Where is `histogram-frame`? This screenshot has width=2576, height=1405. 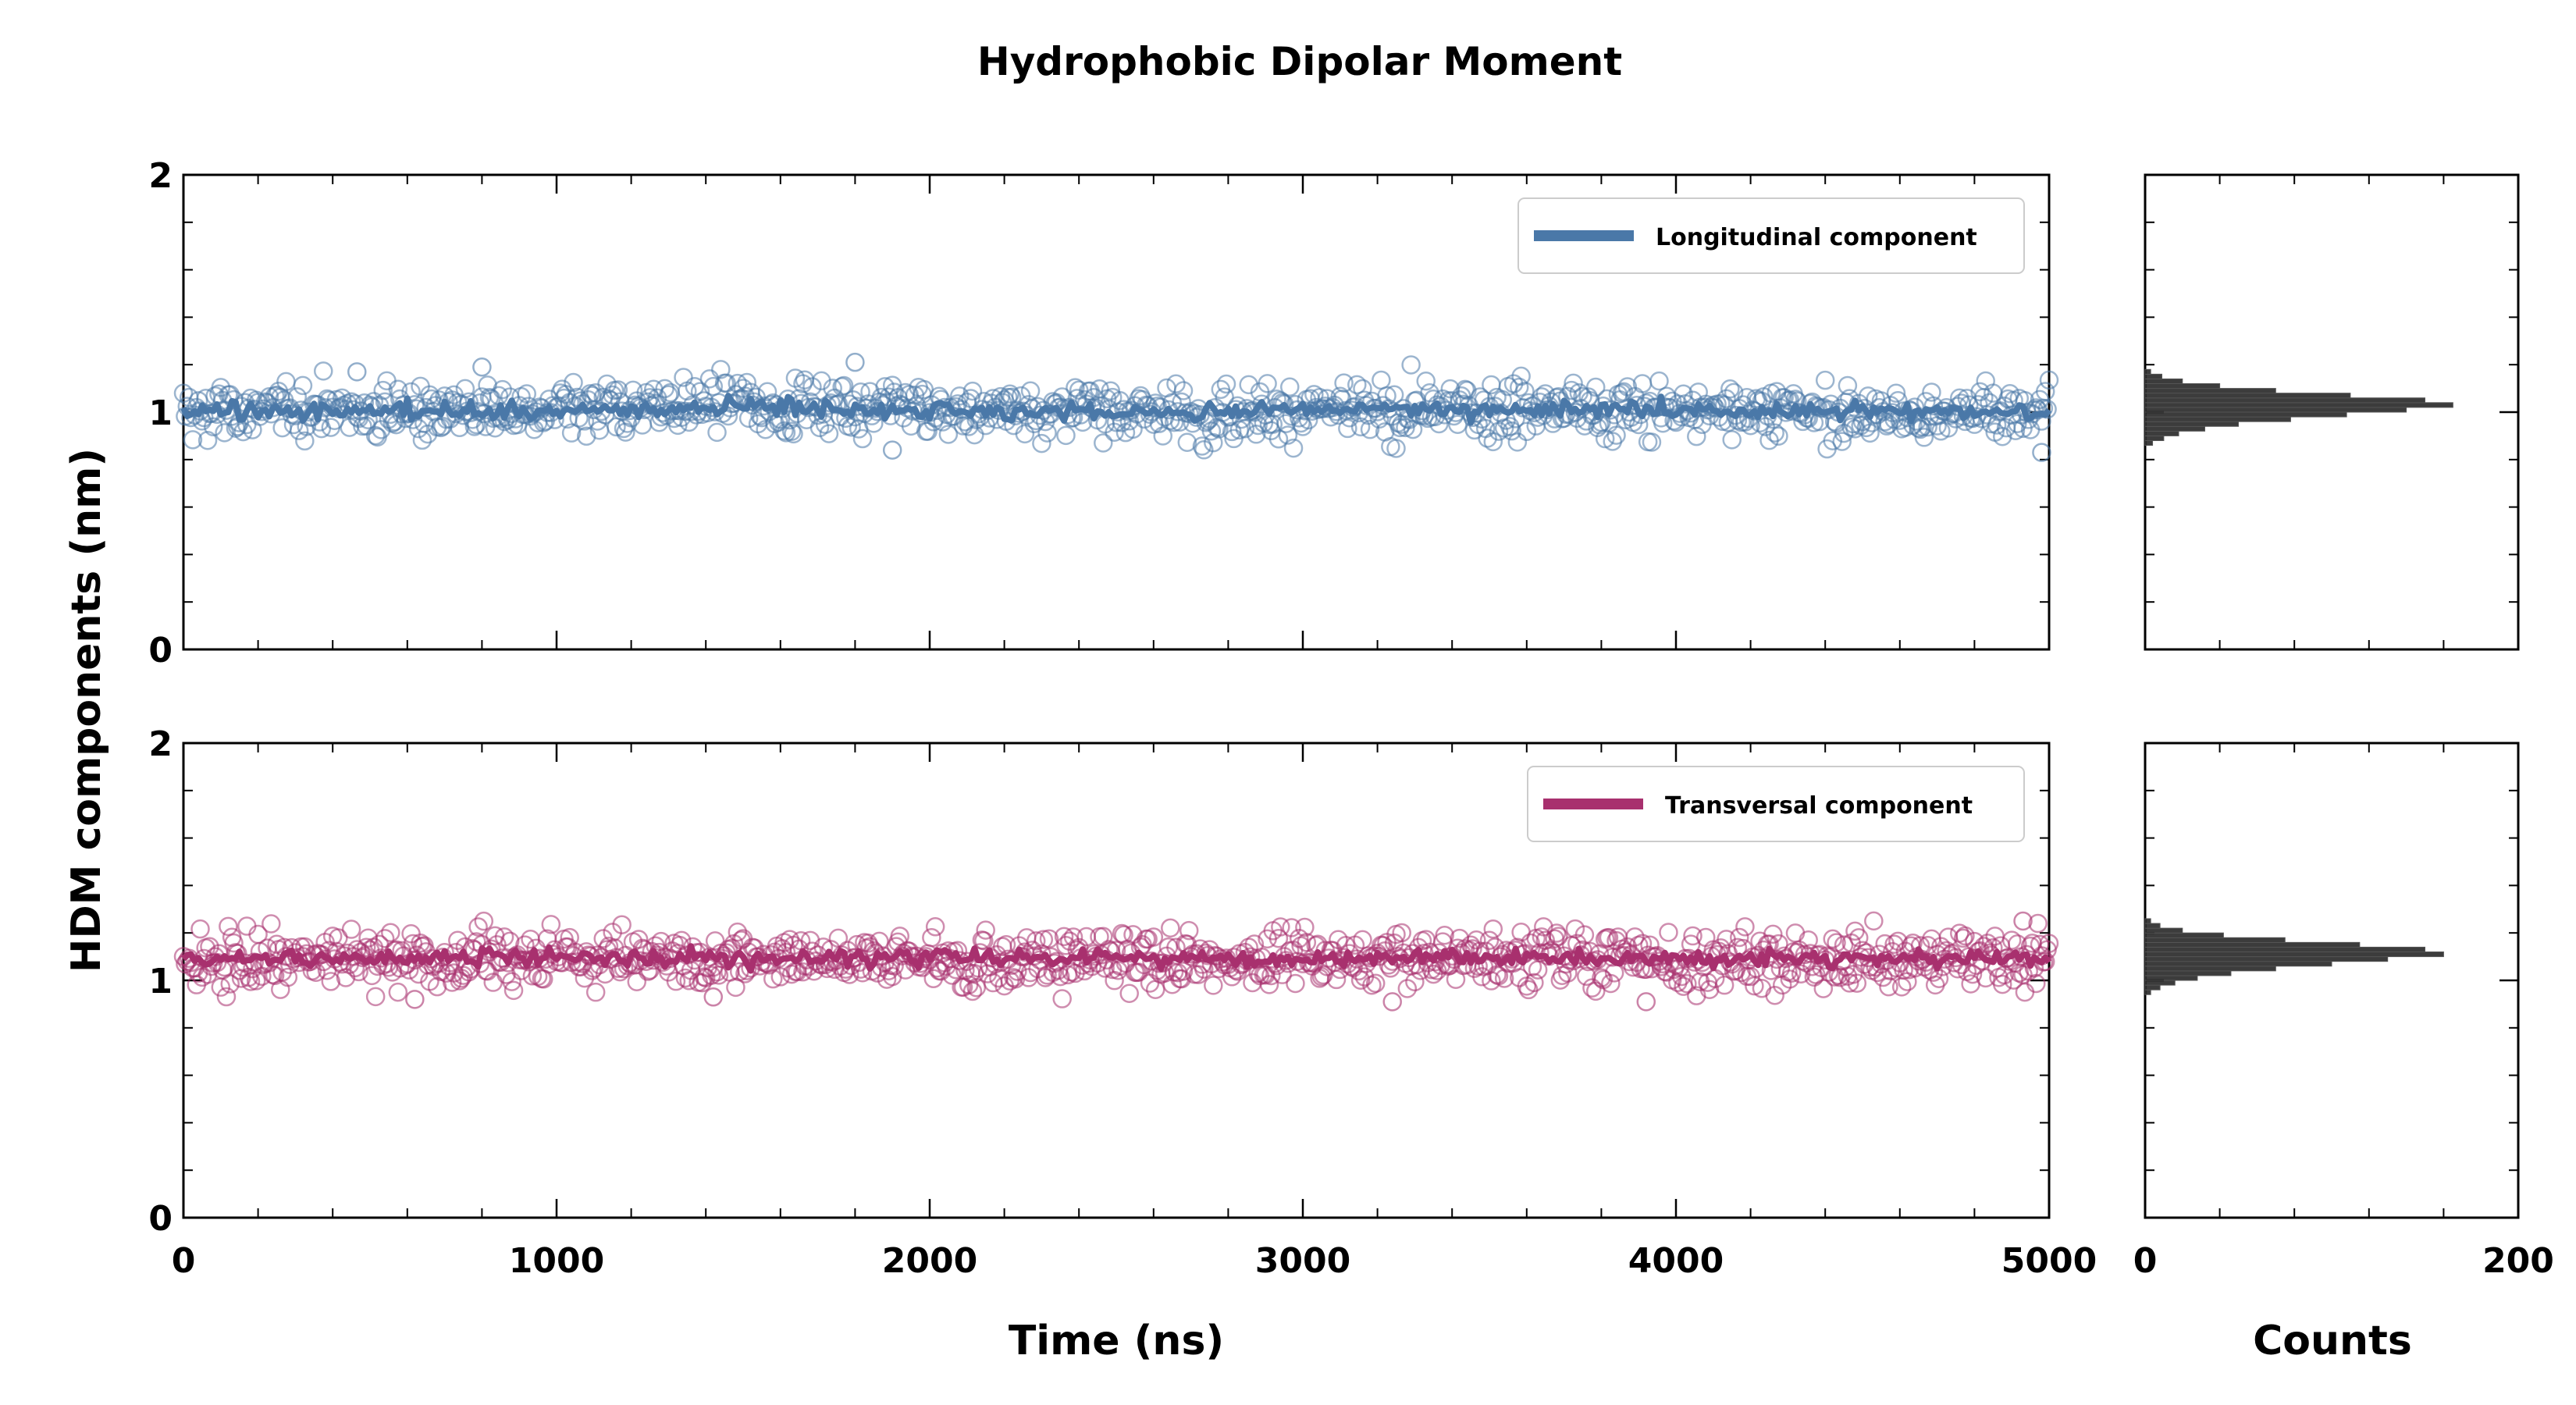 histogram-frame is located at coordinates (2332, 980).